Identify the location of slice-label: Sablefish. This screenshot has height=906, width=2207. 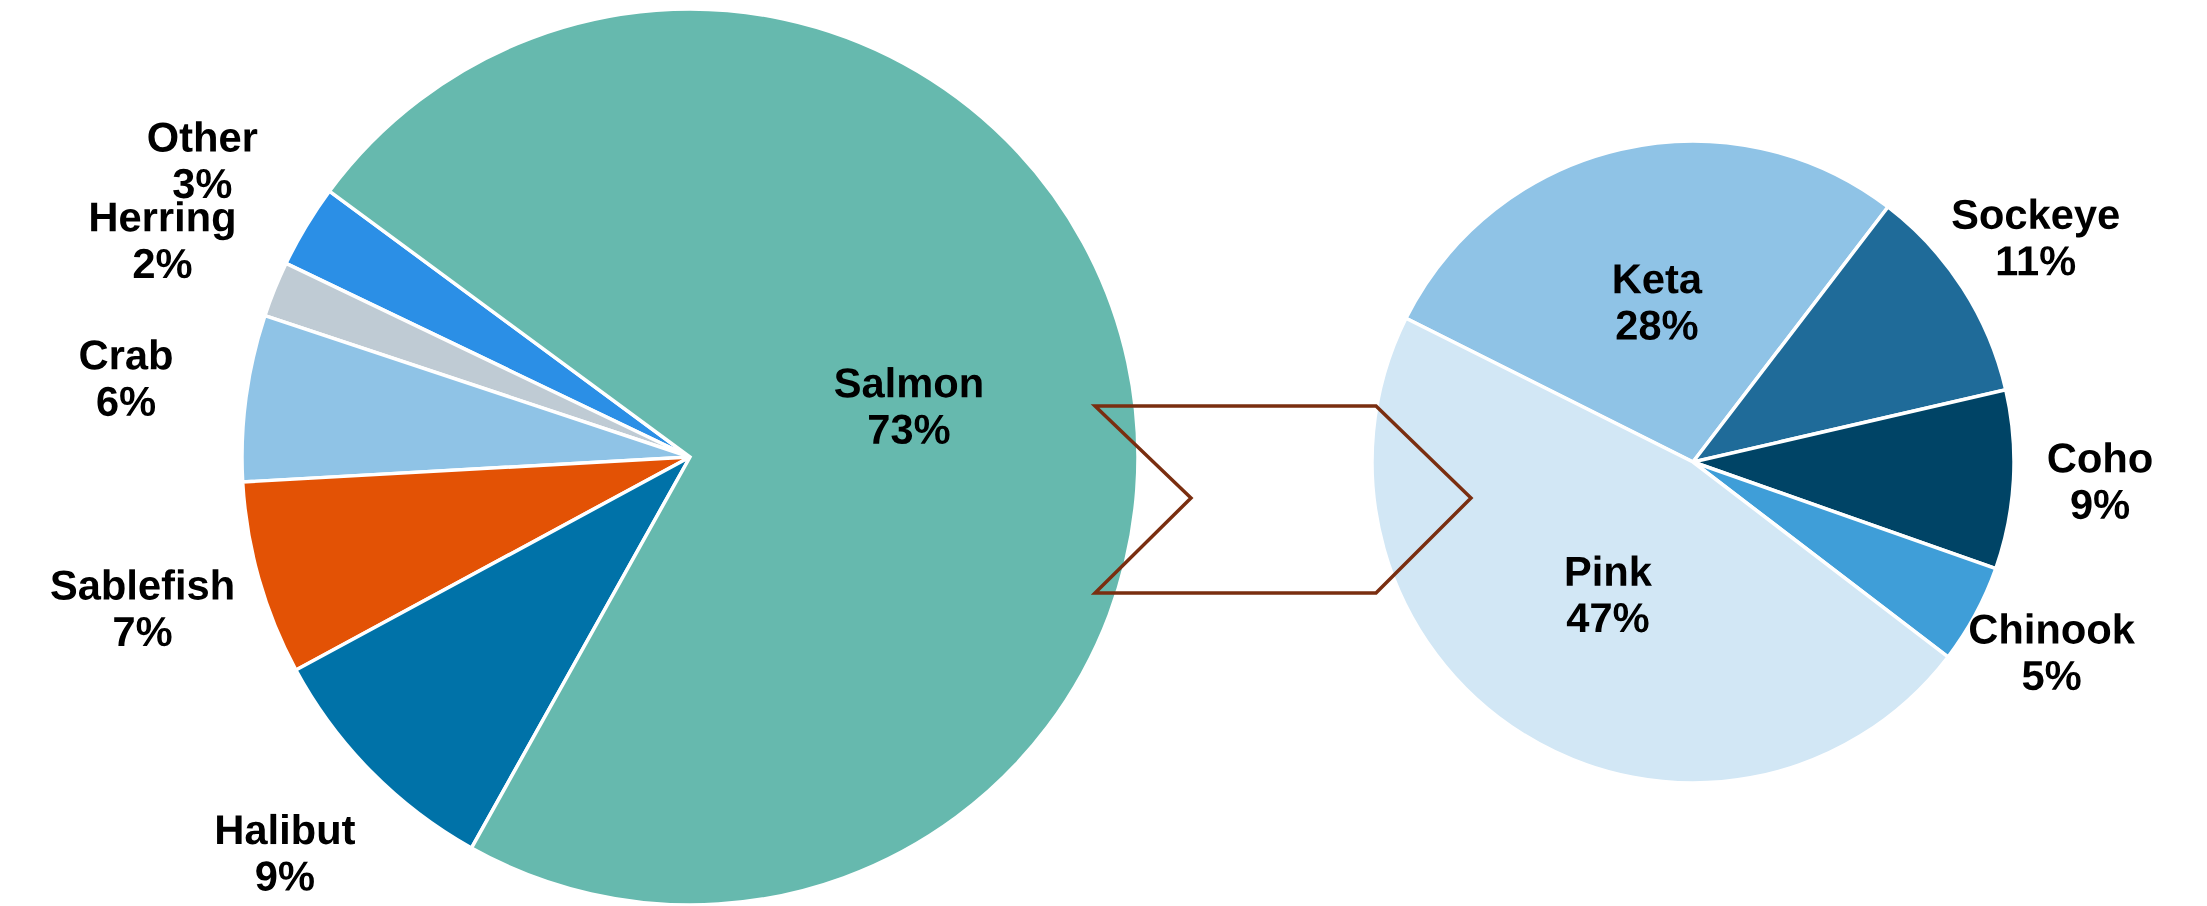
(142, 584).